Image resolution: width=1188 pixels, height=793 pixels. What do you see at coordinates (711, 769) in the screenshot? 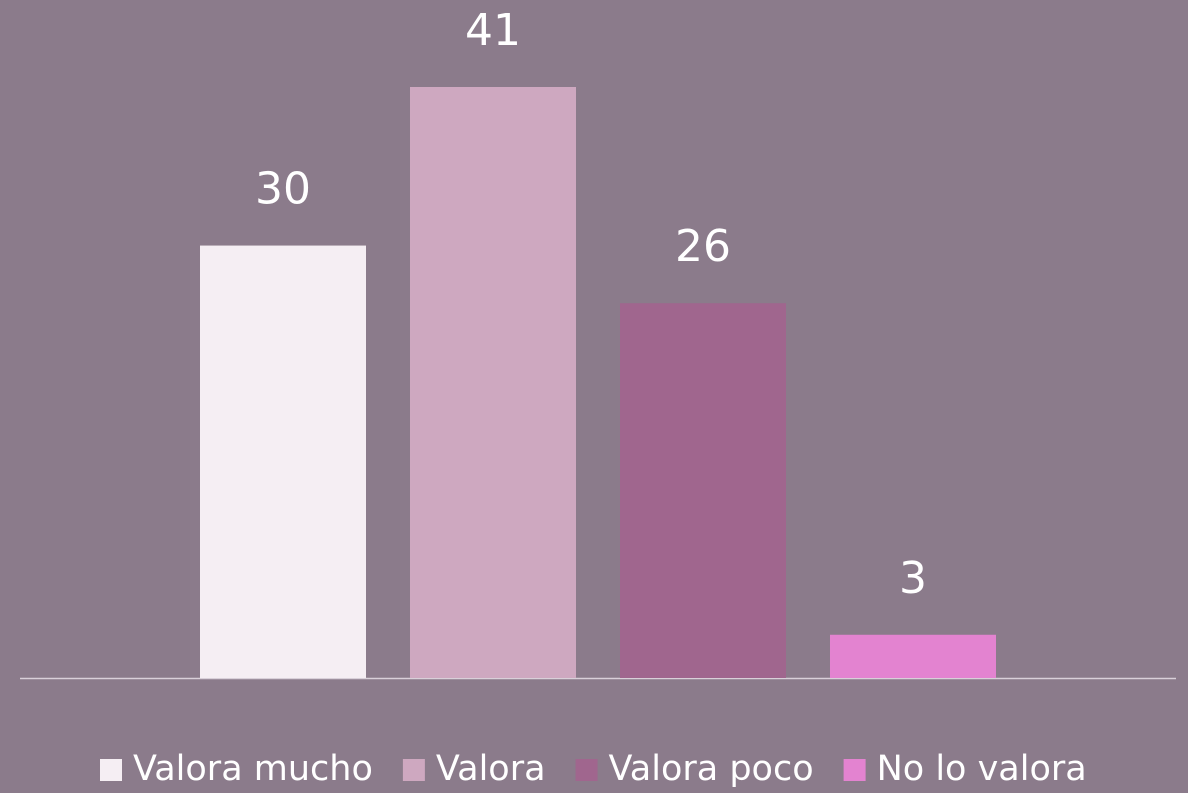
I see `legend-label: Valora poco` at bounding box center [711, 769].